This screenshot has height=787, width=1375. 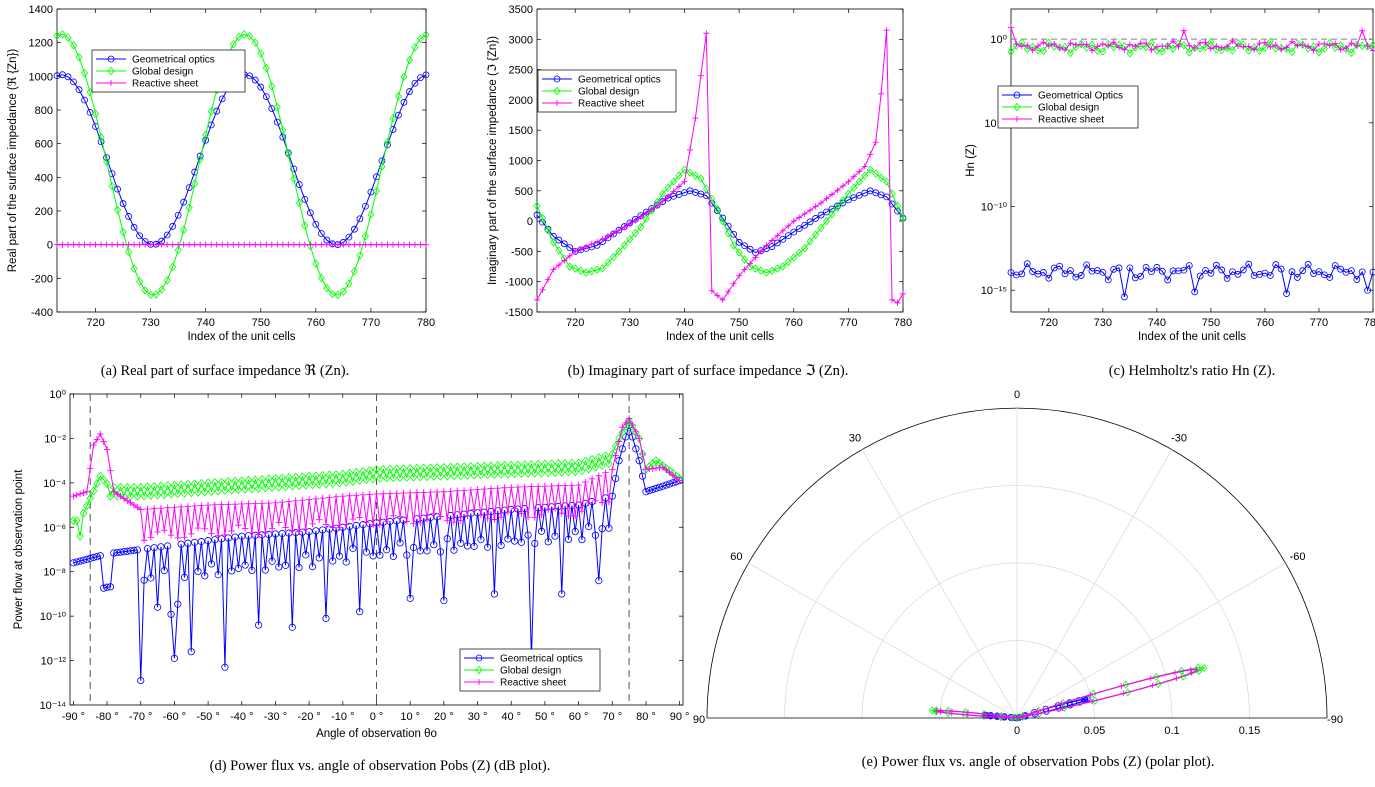 What do you see at coordinates (478, 717) in the screenshot?
I see `x-tick-label: 30 °` at bounding box center [478, 717].